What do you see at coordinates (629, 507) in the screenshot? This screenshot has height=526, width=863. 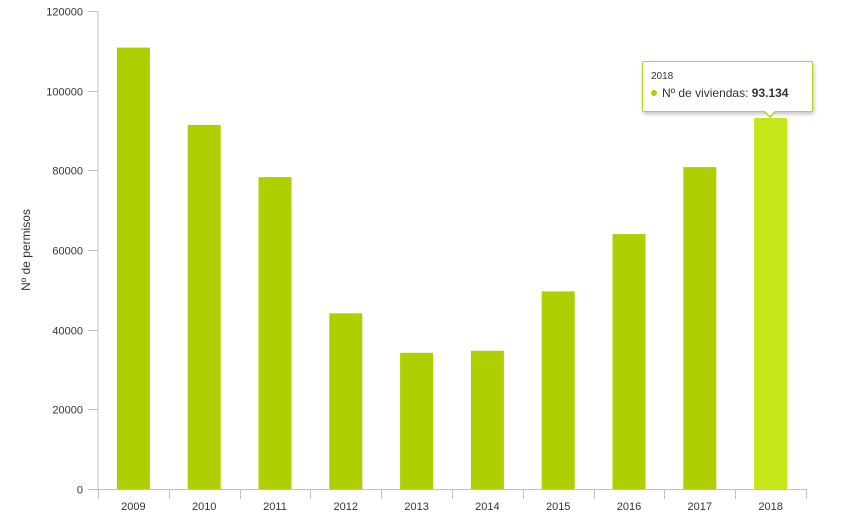 I see `x-tick-label: 2016` at bounding box center [629, 507].